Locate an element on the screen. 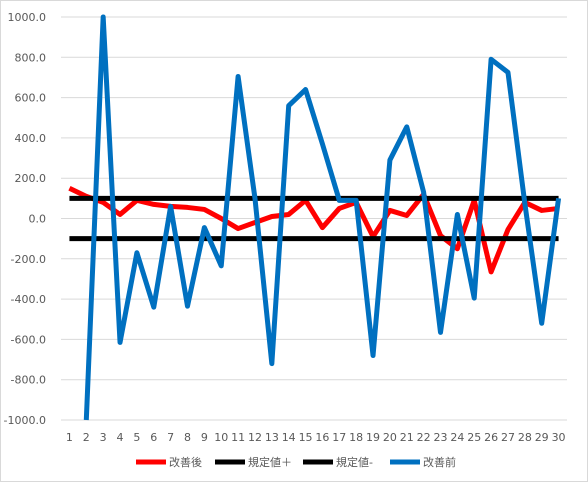 The image size is (588, 483). y-tick-label: -800.0 is located at coordinates (28, 380).